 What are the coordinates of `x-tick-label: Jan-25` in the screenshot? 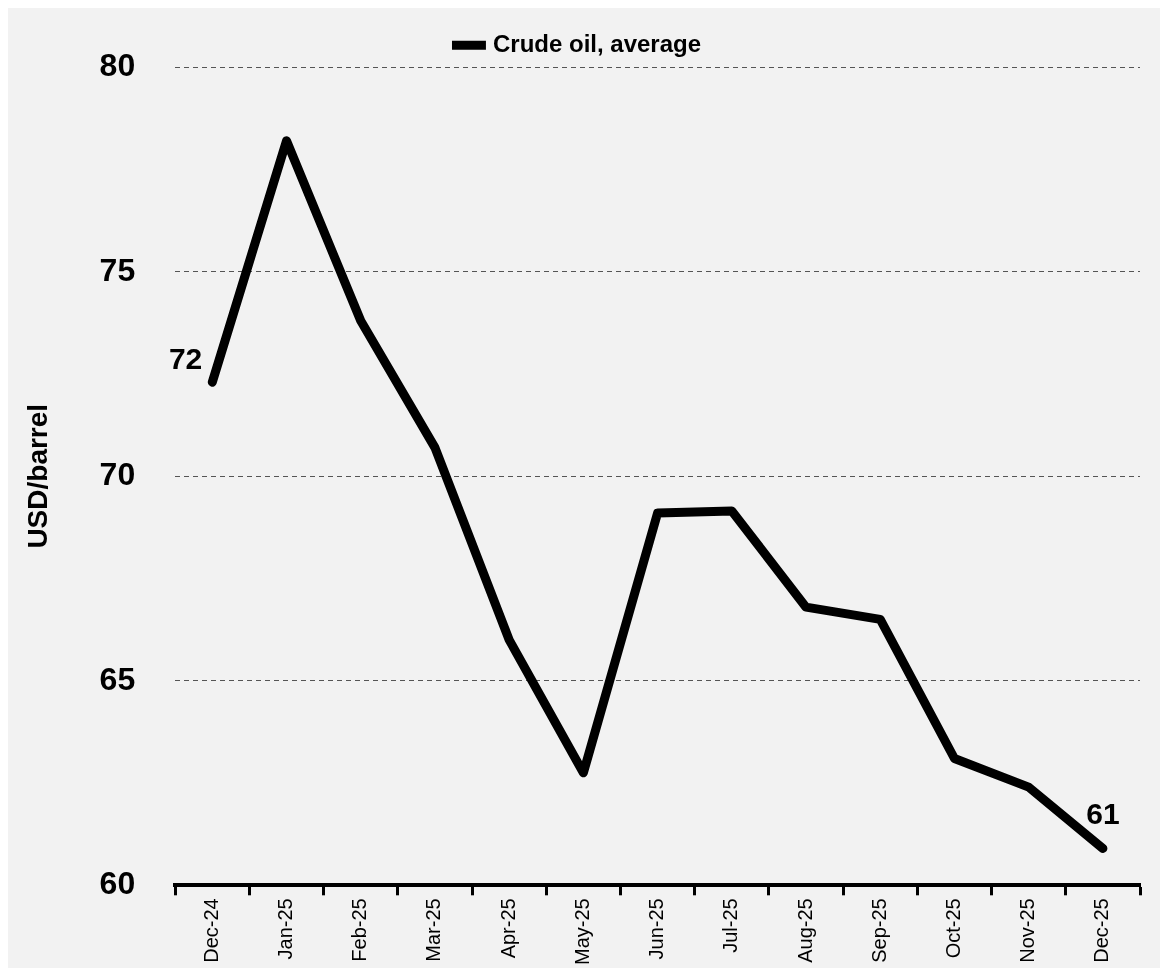 It's located at (285, 929).